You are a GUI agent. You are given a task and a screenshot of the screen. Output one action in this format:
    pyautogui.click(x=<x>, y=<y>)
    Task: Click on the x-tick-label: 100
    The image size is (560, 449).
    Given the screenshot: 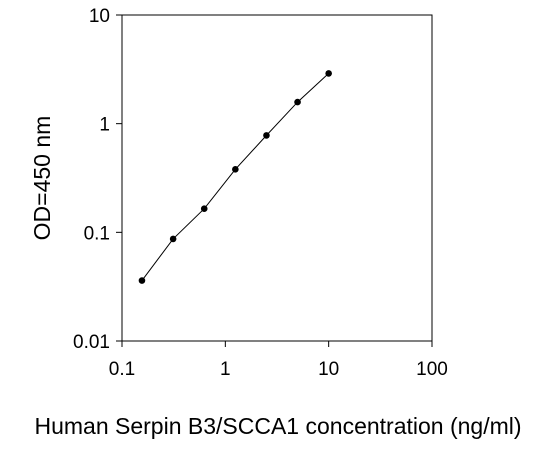 What is the action you would take?
    pyautogui.click(x=432, y=369)
    